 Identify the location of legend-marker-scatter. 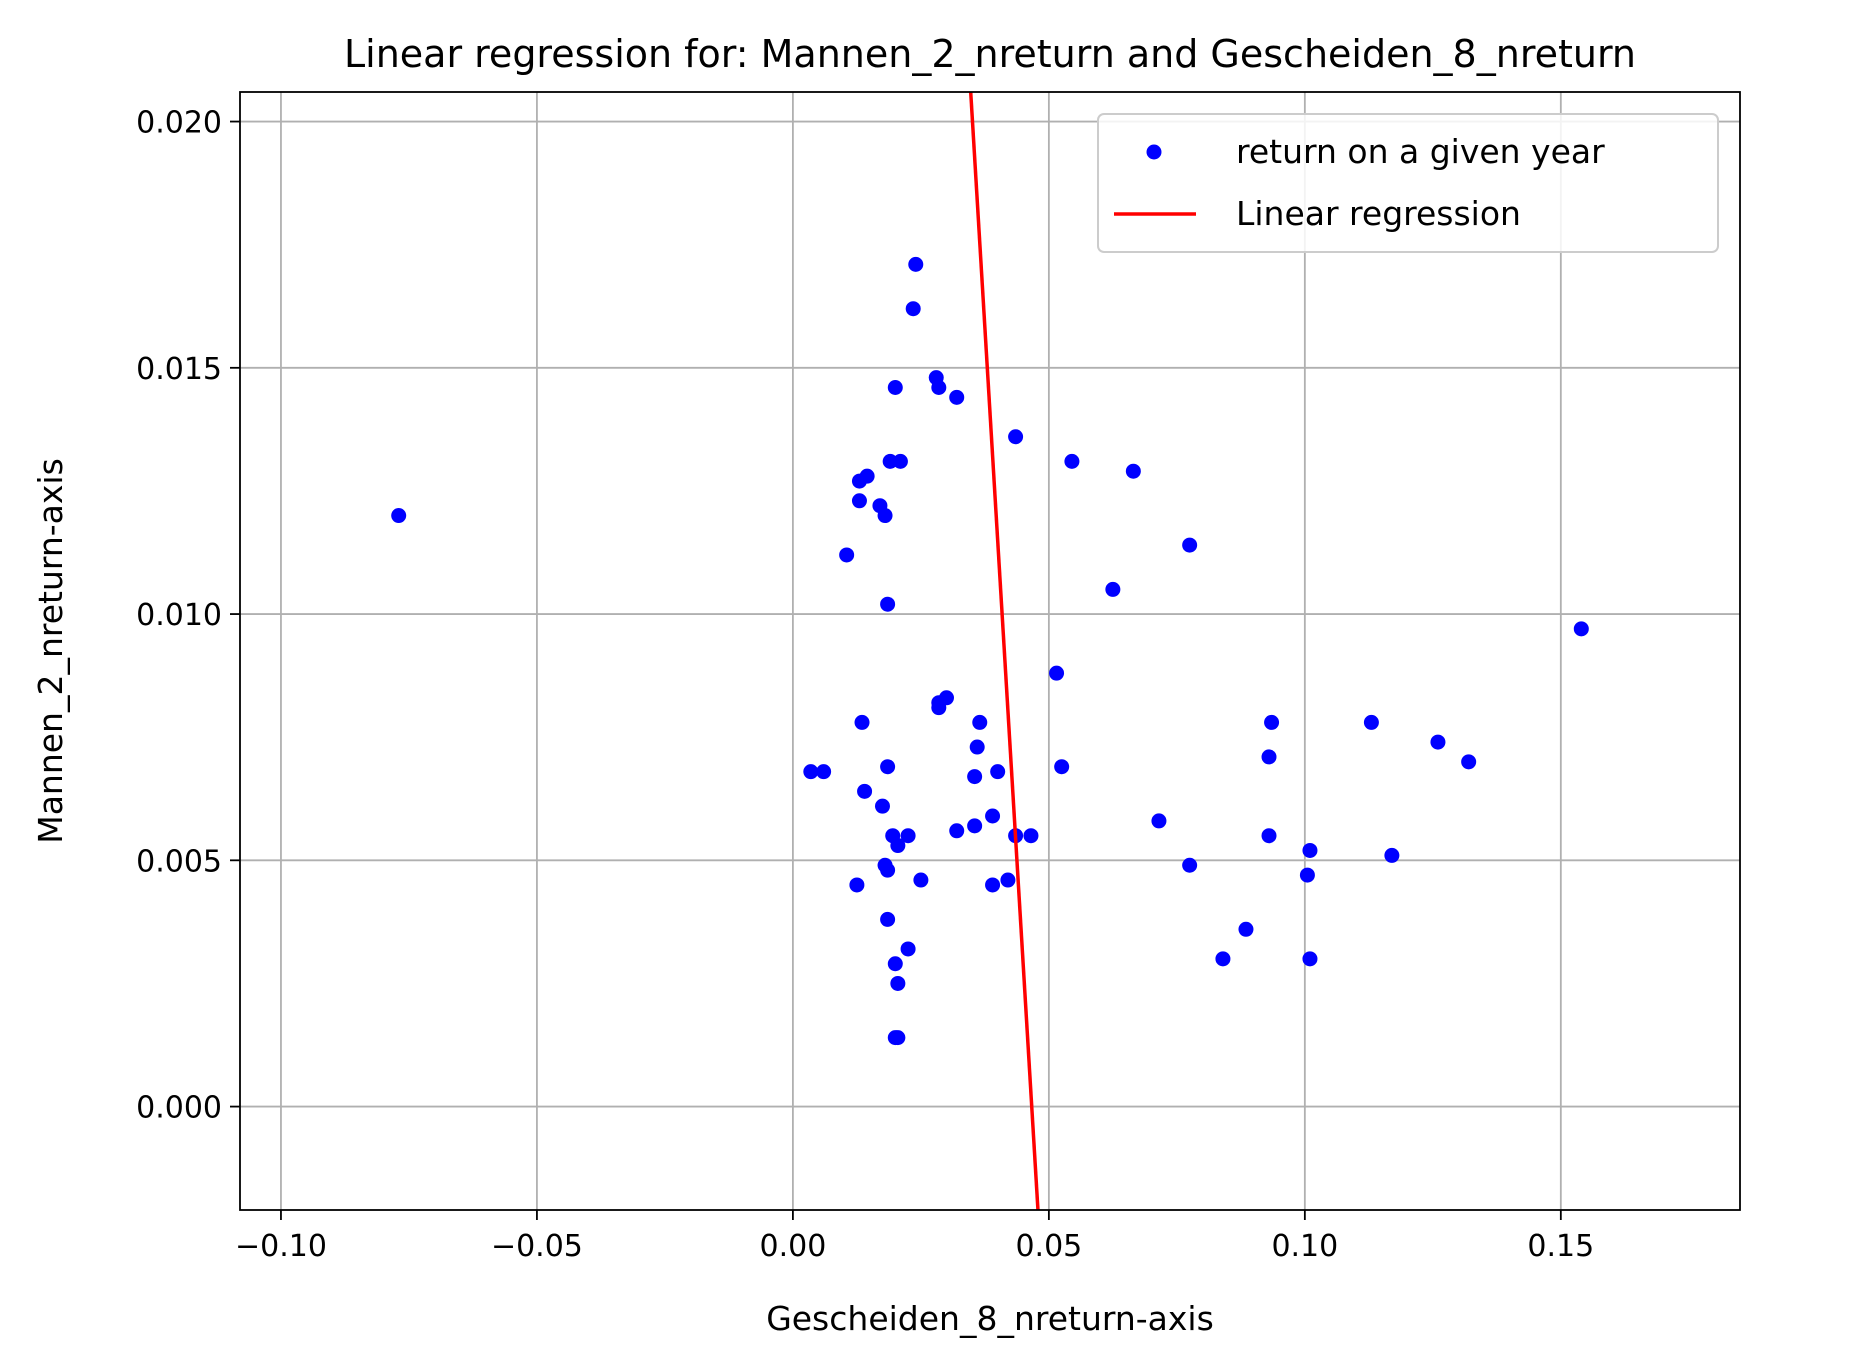
(1154, 152).